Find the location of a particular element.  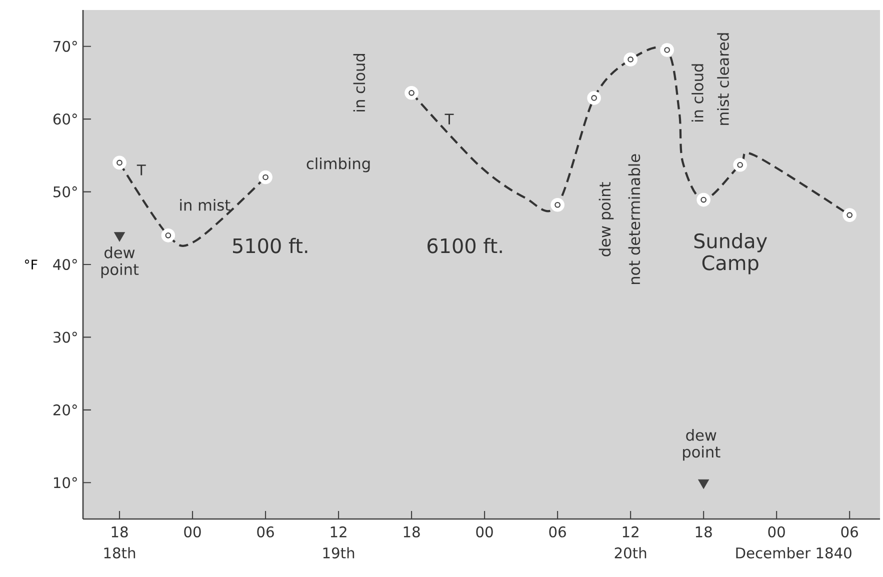

y-tick-label: 70° is located at coordinates (65, 46).